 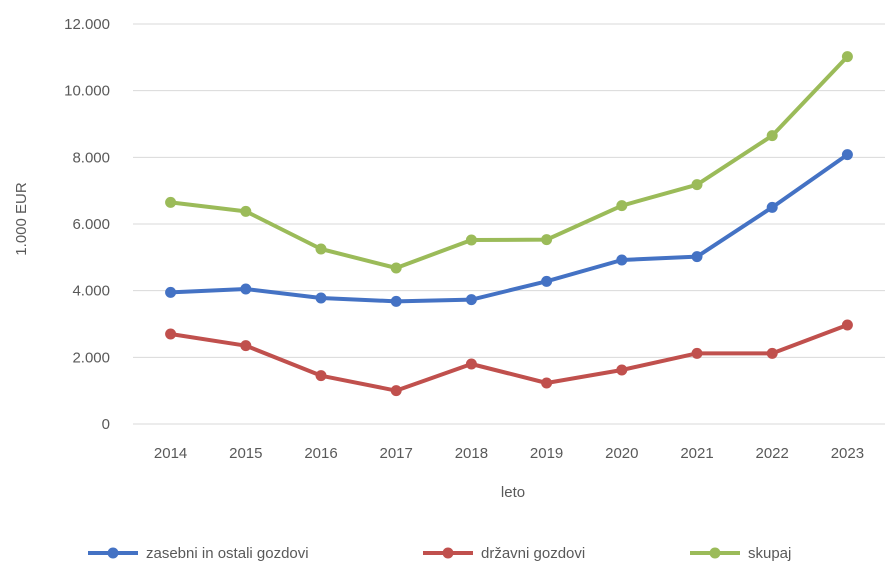 What do you see at coordinates (87, 24) in the screenshot?
I see `y-tick-label: 12.000` at bounding box center [87, 24].